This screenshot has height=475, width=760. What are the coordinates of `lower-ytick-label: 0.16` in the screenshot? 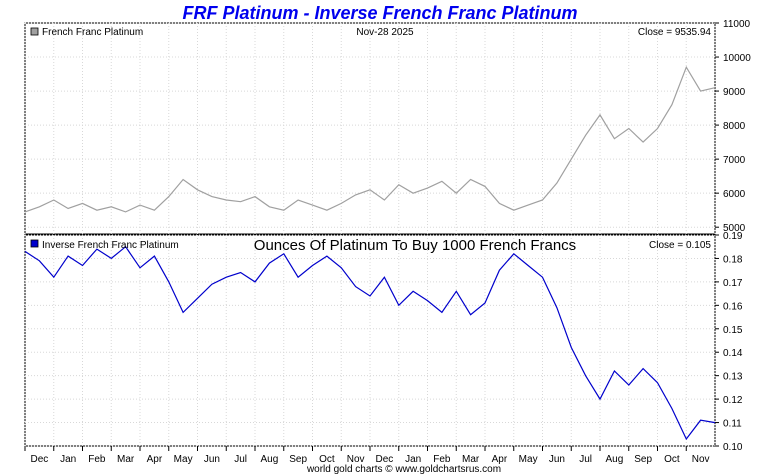 It's located at (733, 306).